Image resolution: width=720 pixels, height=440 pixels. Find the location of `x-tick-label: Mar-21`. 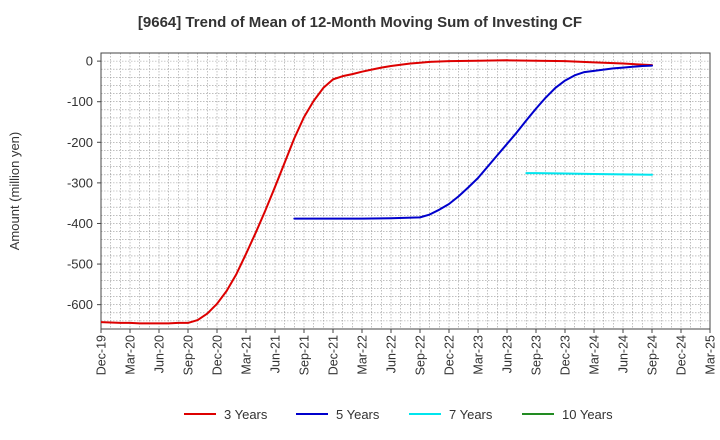

x-tick-label: Mar-21 is located at coordinates (247, 355).